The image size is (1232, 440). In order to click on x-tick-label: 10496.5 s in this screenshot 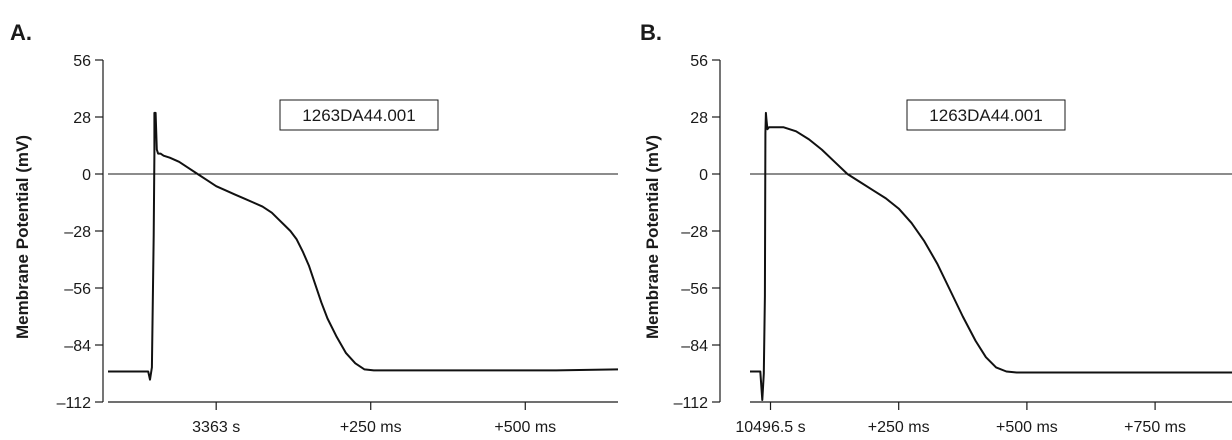, I will do `click(770, 427)`.